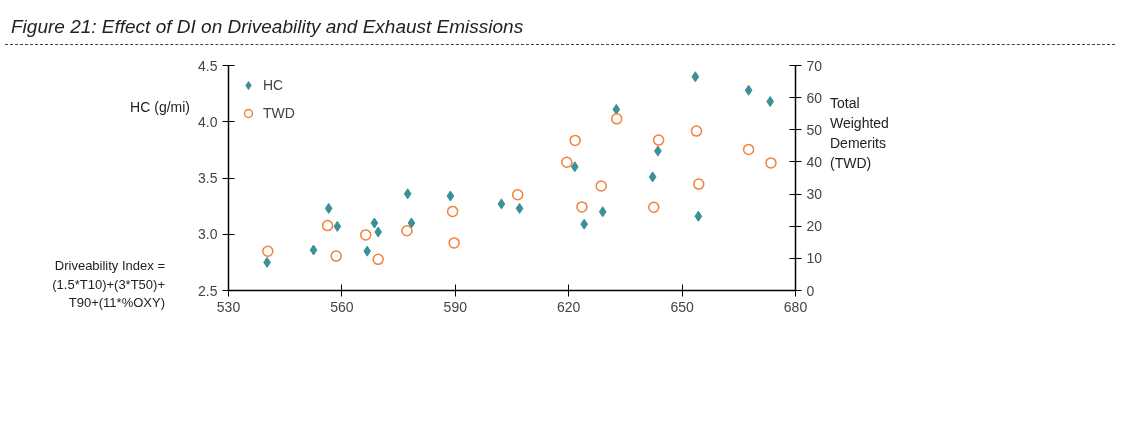  I want to click on x-tick-label: 620, so click(569, 306).